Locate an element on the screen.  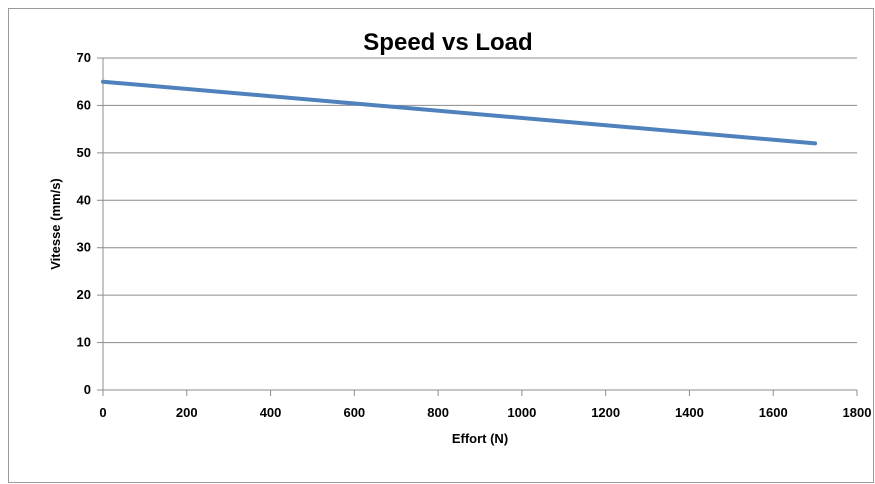
x-axis-label: Effort (N) is located at coordinates (480, 438).